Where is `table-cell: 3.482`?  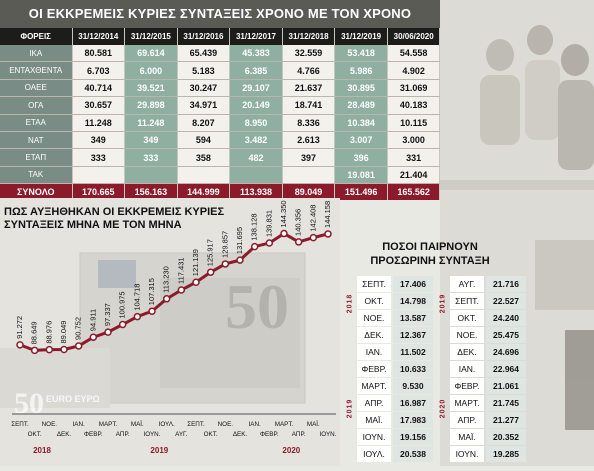 table-cell: 3.482 is located at coordinates (256, 140).